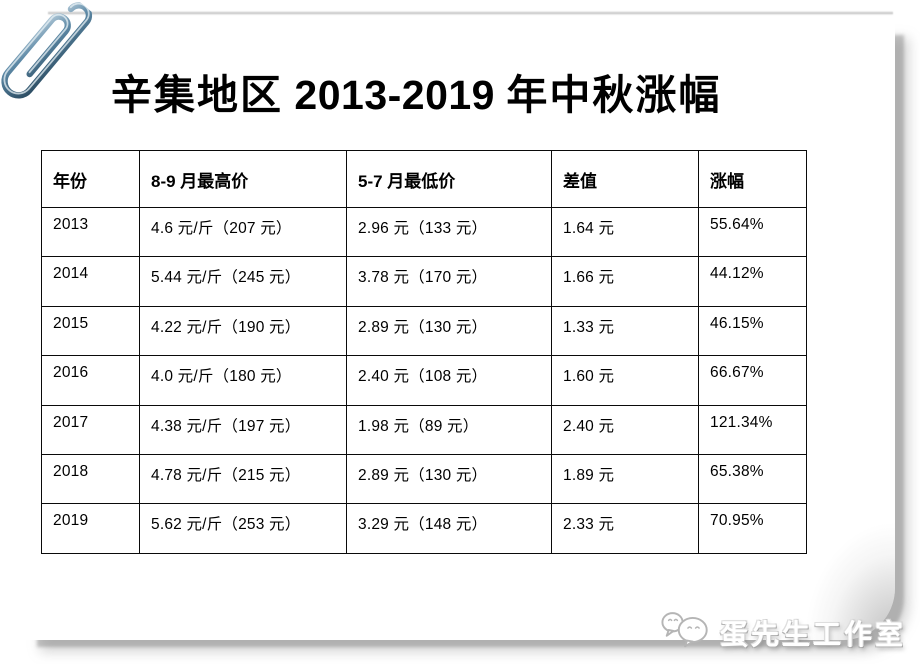 Image resolution: width=920 pixels, height=664 pixels. What do you see at coordinates (243, 380) in the screenshot?
I see `high-price-cell: 4.0 元/斤（180 元）` at bounding box center [243, 380].